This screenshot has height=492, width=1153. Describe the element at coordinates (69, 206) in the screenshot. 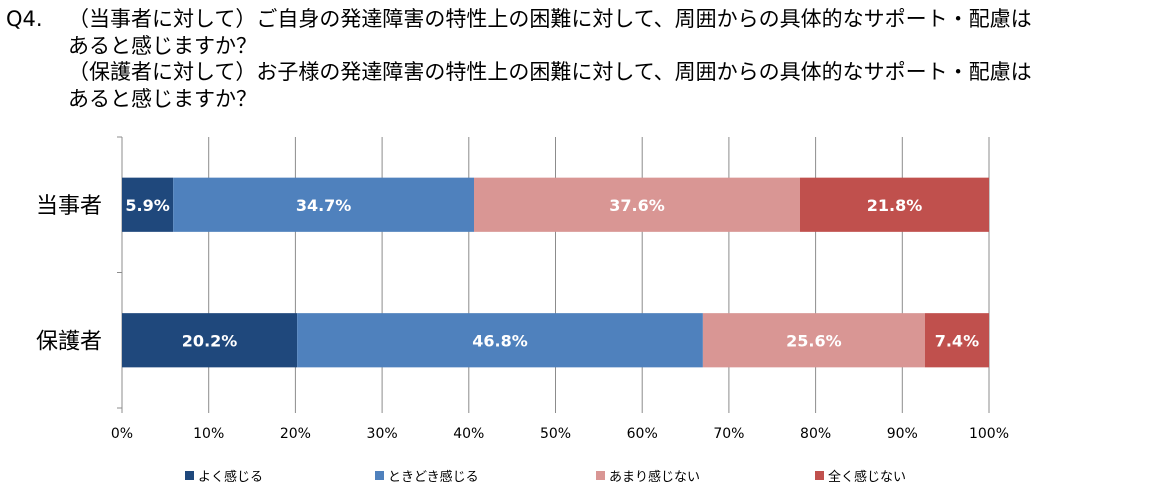

I see `category-label: 当事者` at that location.